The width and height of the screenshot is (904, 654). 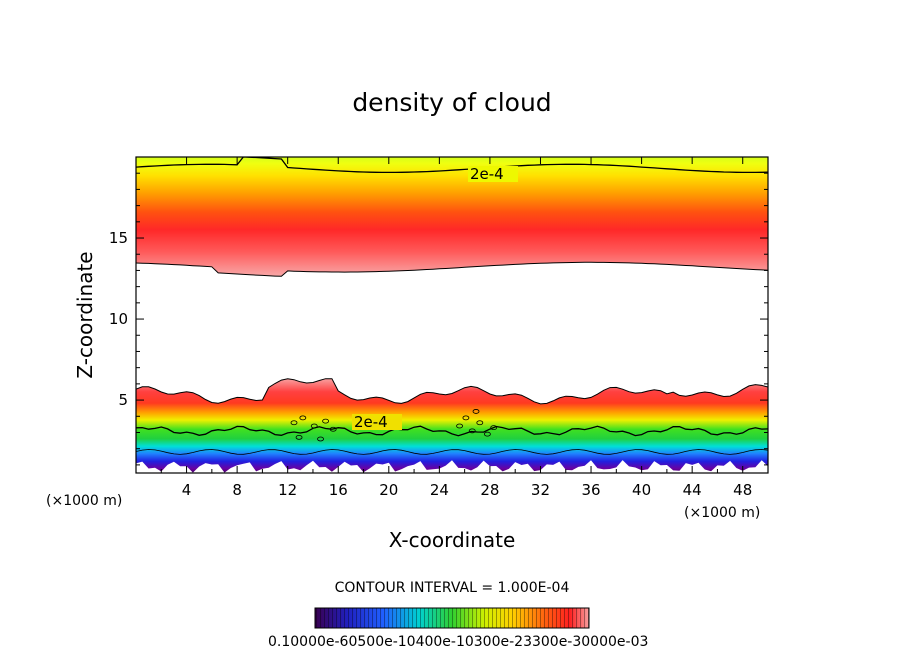 What do you see at coordinates (452, 217) in the screenshot?
I see `upper-cloud-band` at bounding box center [452, 217].